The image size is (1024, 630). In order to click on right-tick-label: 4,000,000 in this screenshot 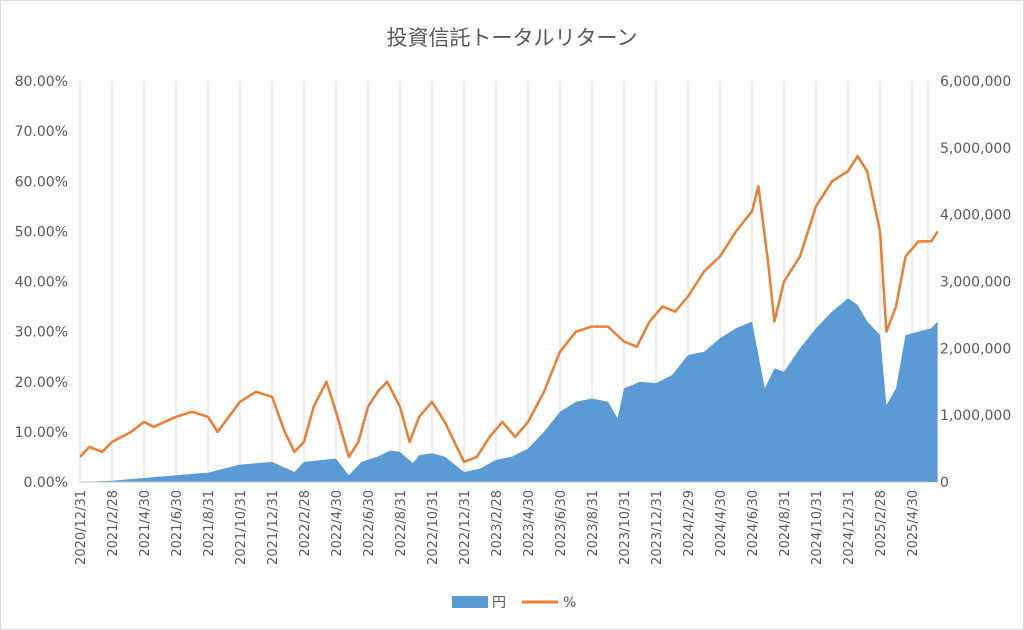, I will do `click(975, 216)`.